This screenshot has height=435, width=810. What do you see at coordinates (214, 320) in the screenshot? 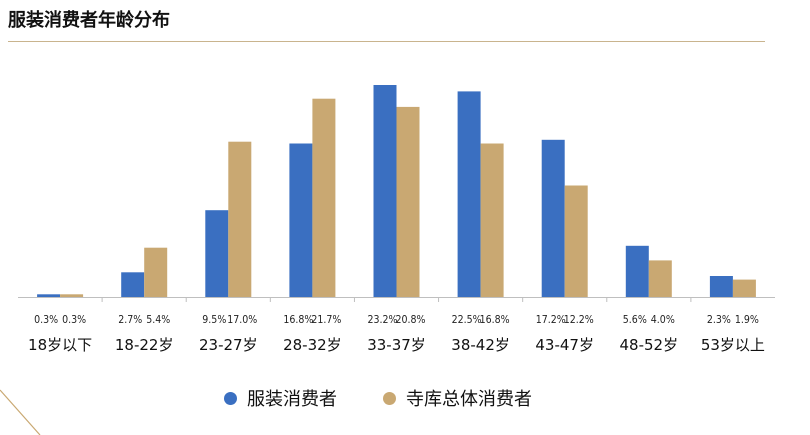
I see `data-label-series-1-3: 9.5%` at bounding box center [214, 320].